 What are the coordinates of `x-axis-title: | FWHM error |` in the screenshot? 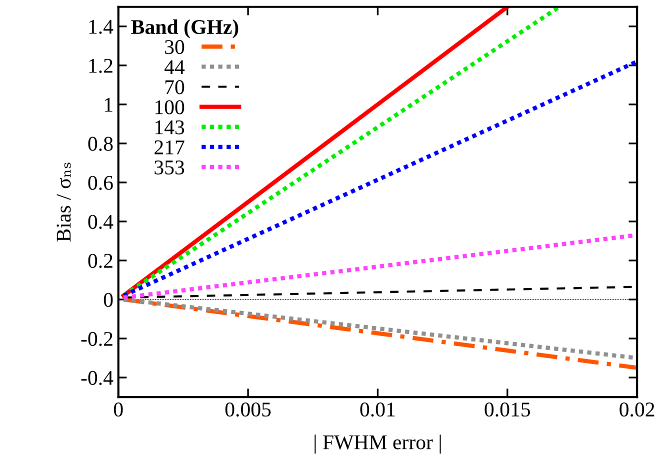 It's located at (377, 444).